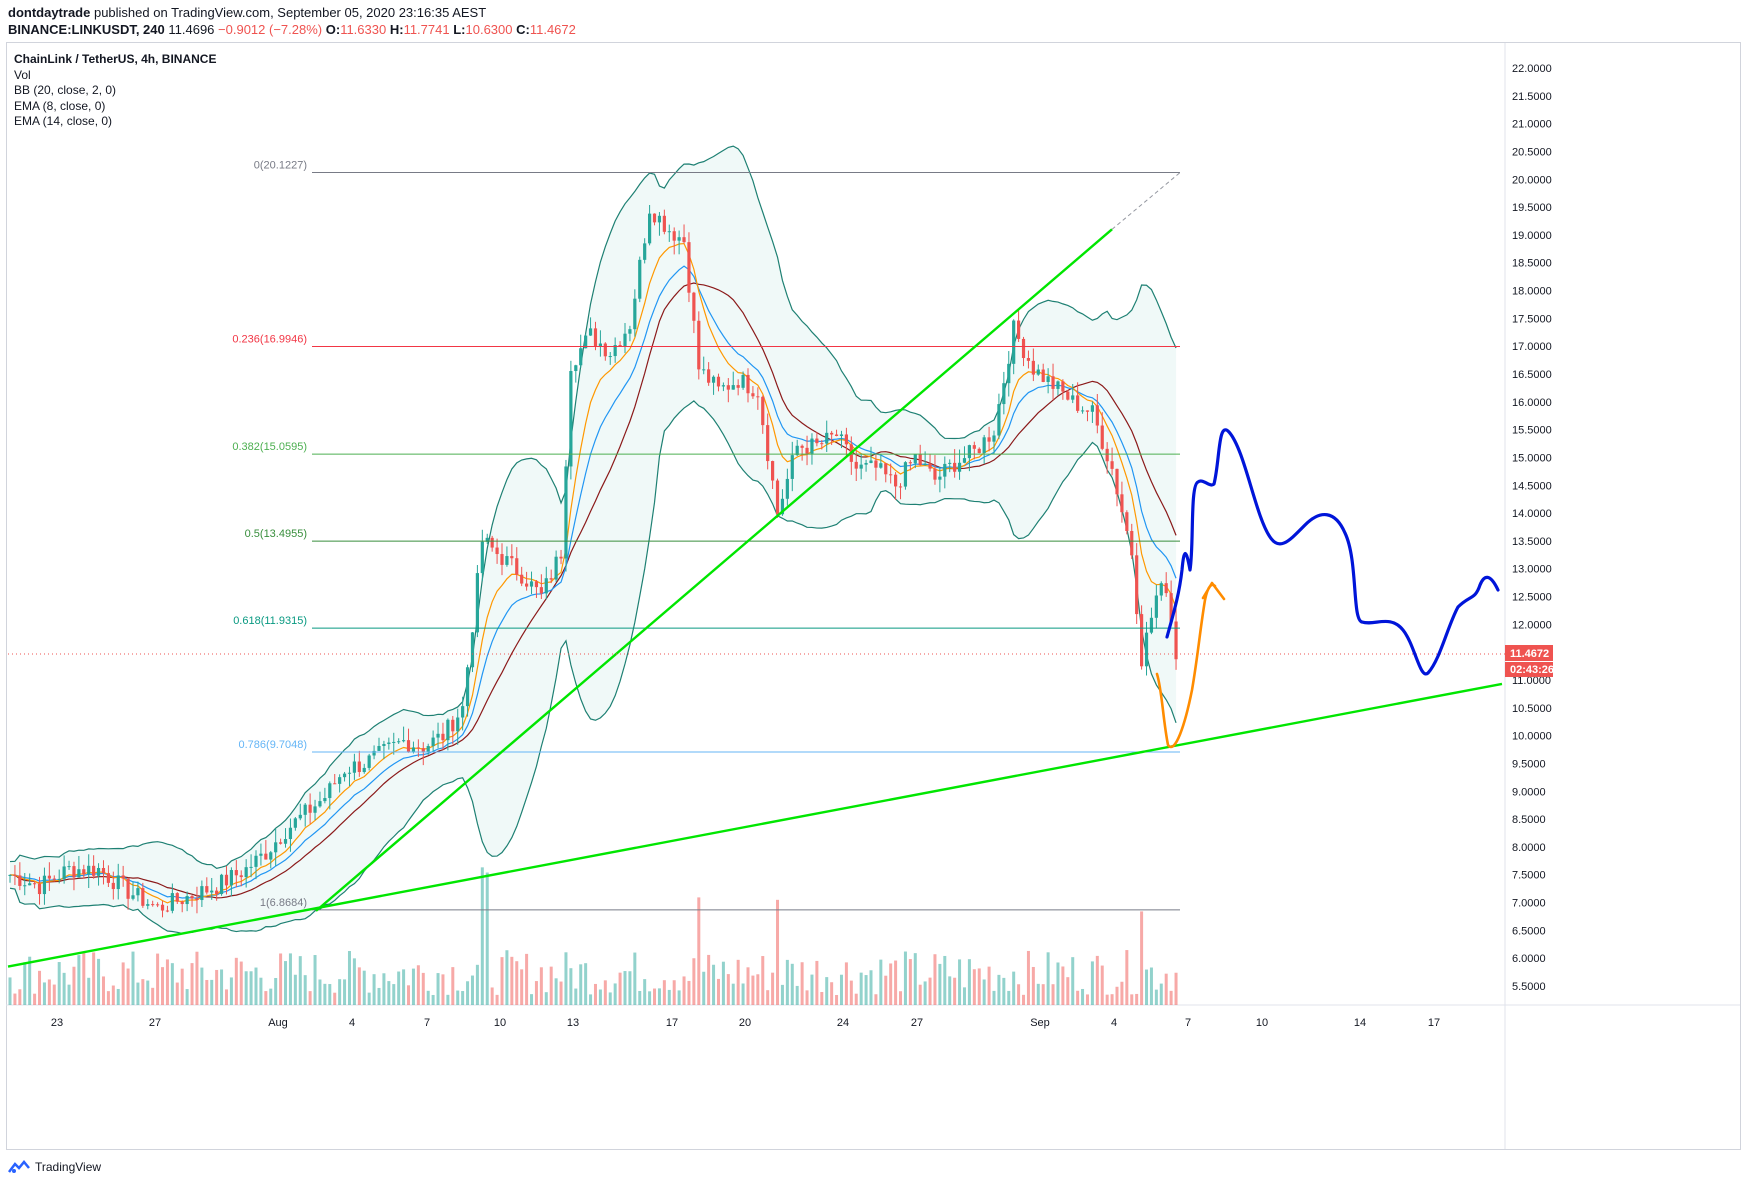 The image size is (1747, 1189). I want to click on footer-brand: TradingView, so click(54, 1167).